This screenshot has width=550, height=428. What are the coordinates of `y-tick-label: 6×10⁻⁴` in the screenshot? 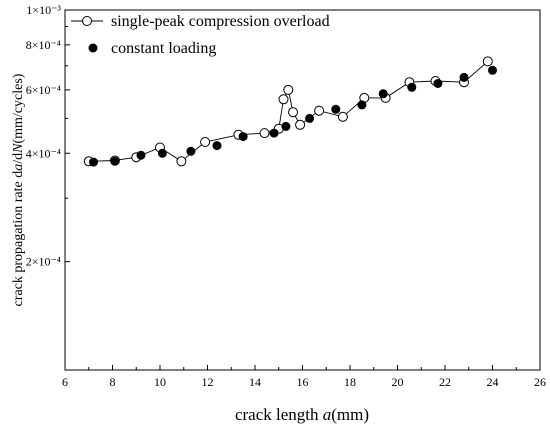 It's located at (43, 90).